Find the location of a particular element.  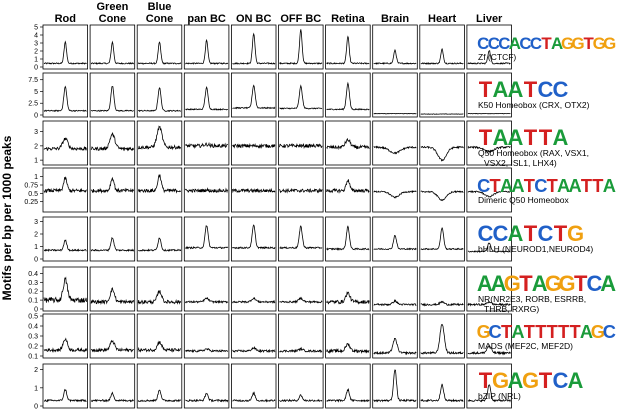

motif-label: NR(NR2E3, RORB, ESRRB, THRB, RXRG) is located at coordinates (532, 304).